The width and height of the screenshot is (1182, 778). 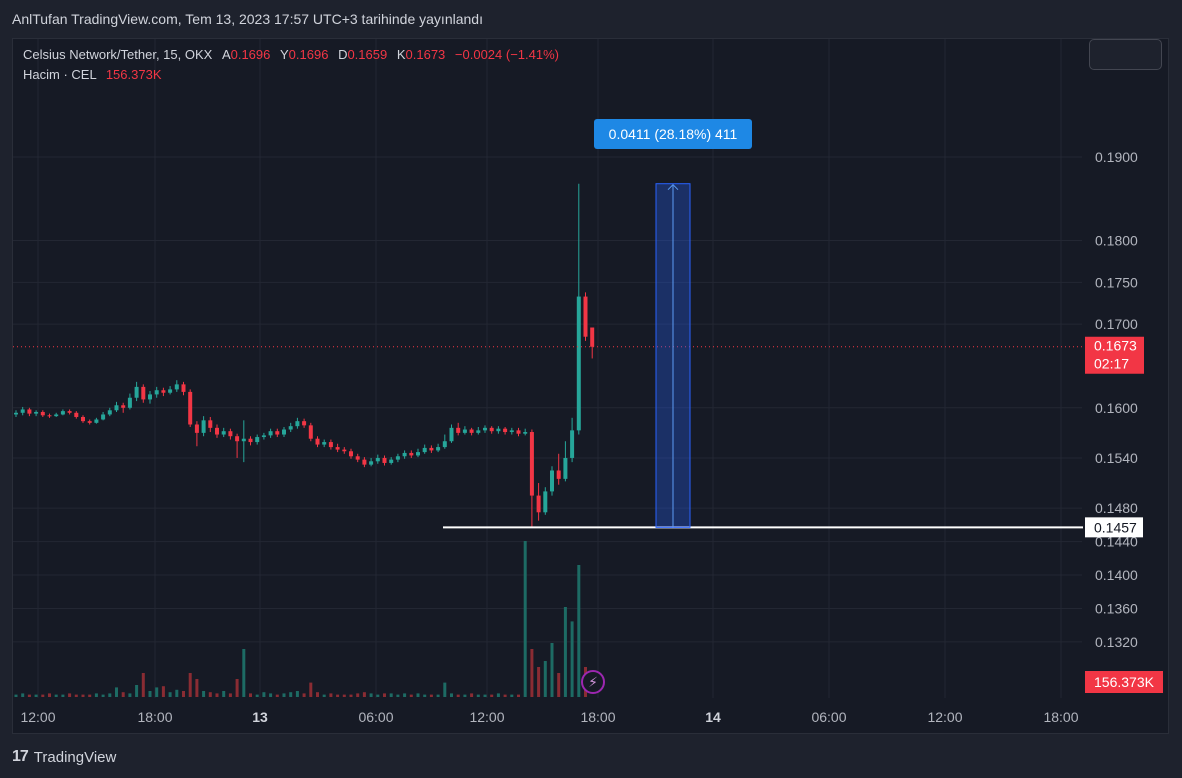 I want to click on volume-value: 156.373K, so click(x=133, y=74).